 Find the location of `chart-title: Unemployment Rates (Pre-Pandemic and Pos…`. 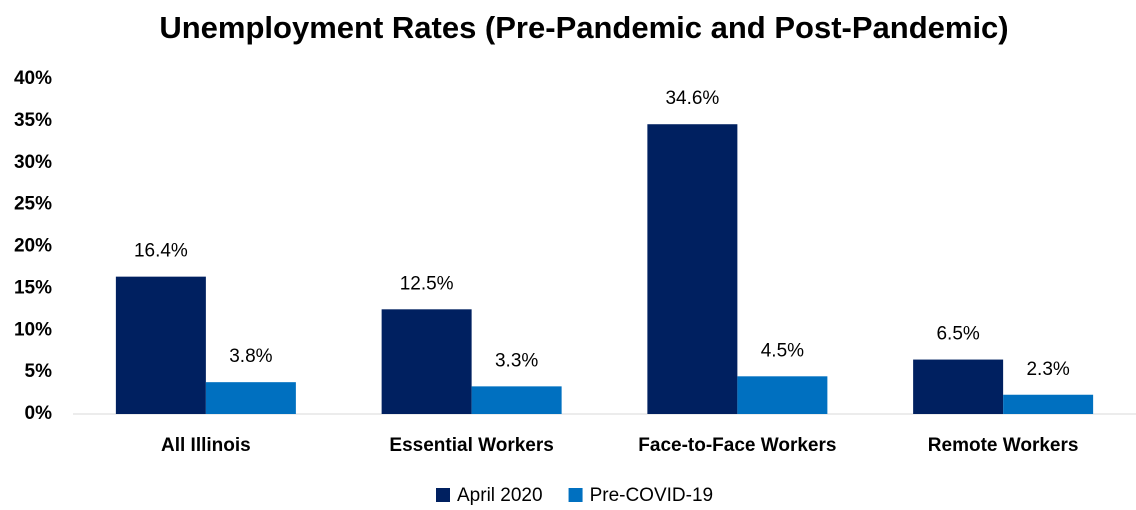

chart-title: Unemployment Rates (Pre-Pandemic and Pos… is located at coordinates (583, 27).